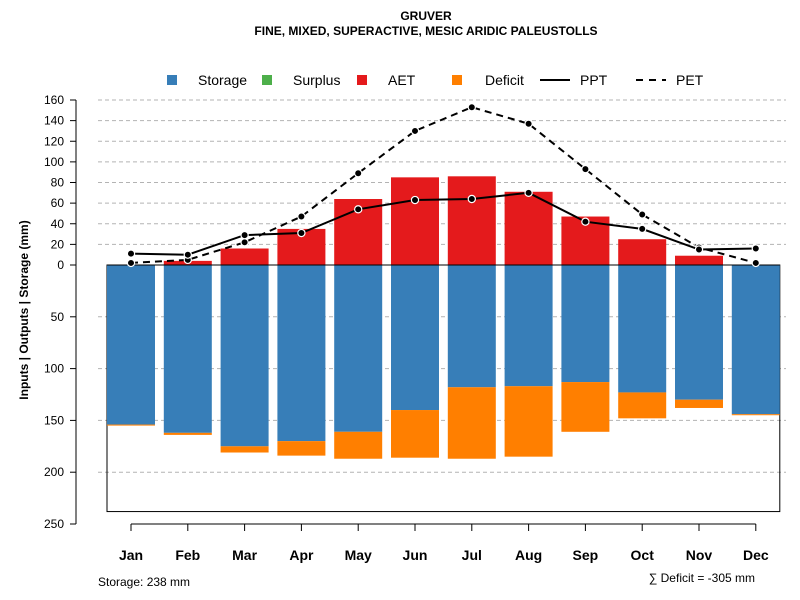  I want to click on legend: Storage Surplus AET Deficit PPT PET, so click(435, 80).